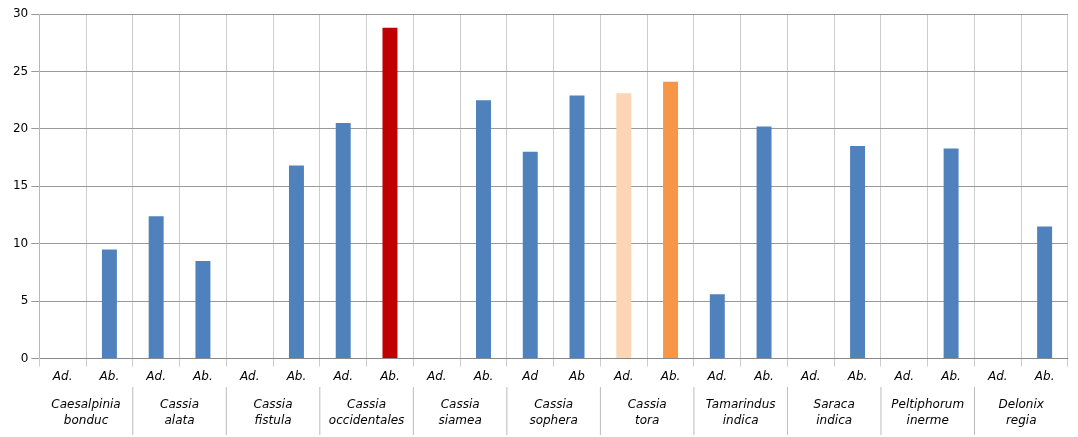  I want to click on x-tick-label: Ad, so click(530, 375).